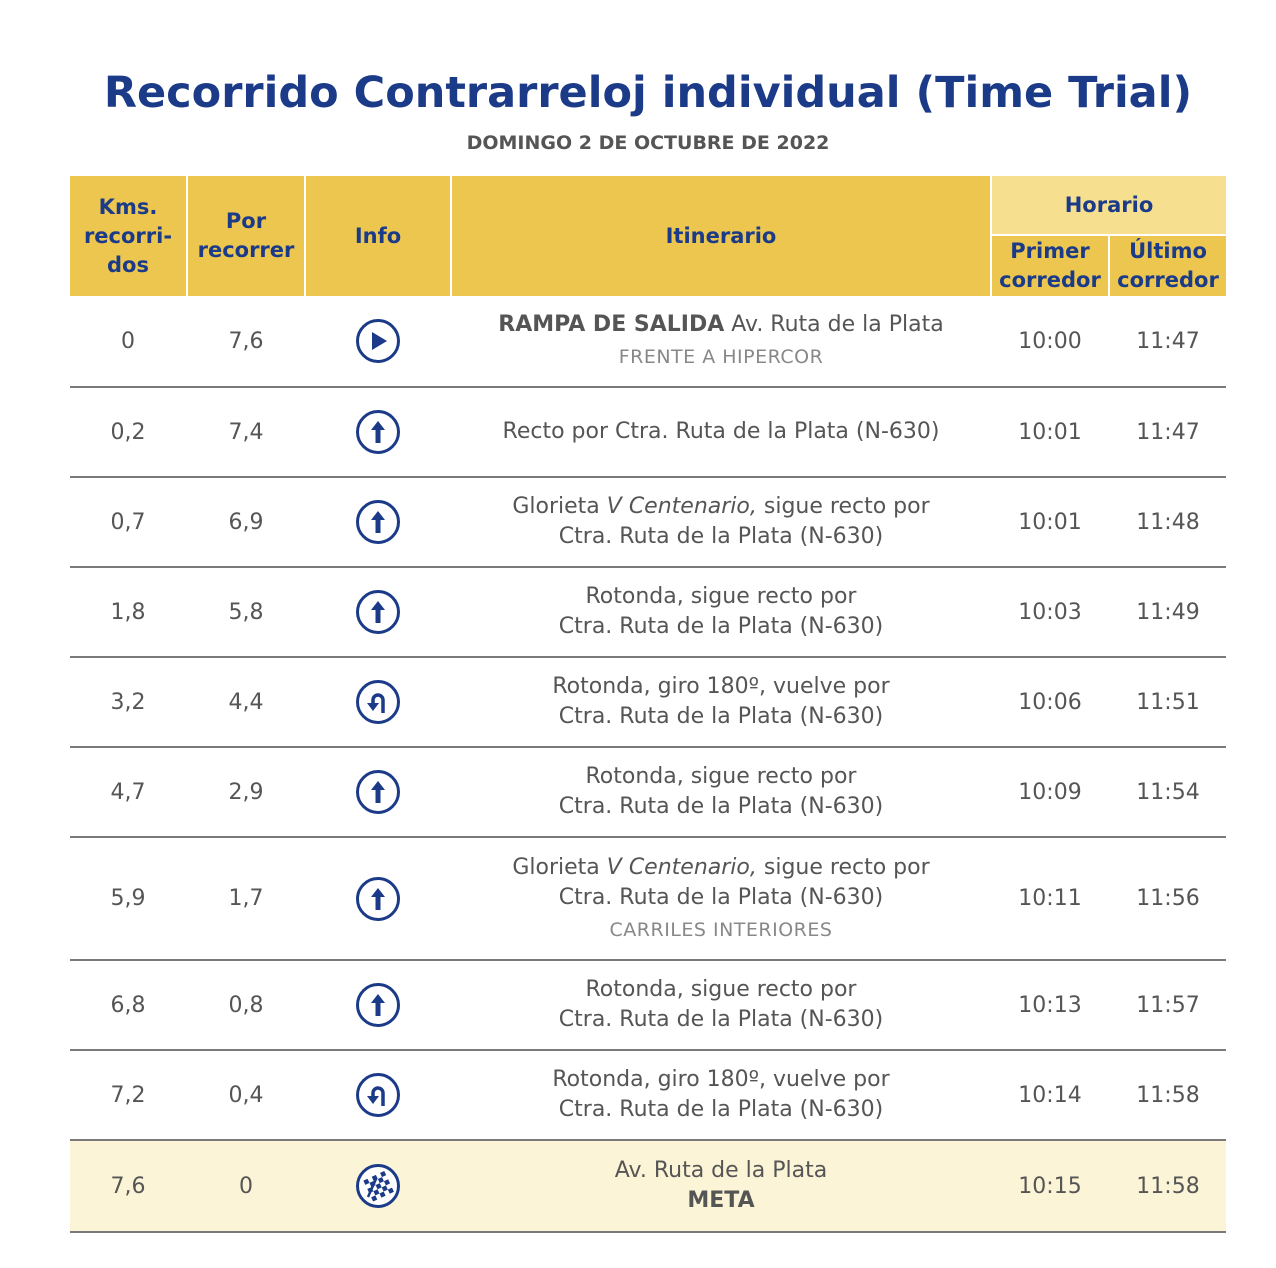 Image resolution: width=1276 pixels, height=1268 pixels. I want to click on itinerary-bold-text: META, so click(721, 1200).